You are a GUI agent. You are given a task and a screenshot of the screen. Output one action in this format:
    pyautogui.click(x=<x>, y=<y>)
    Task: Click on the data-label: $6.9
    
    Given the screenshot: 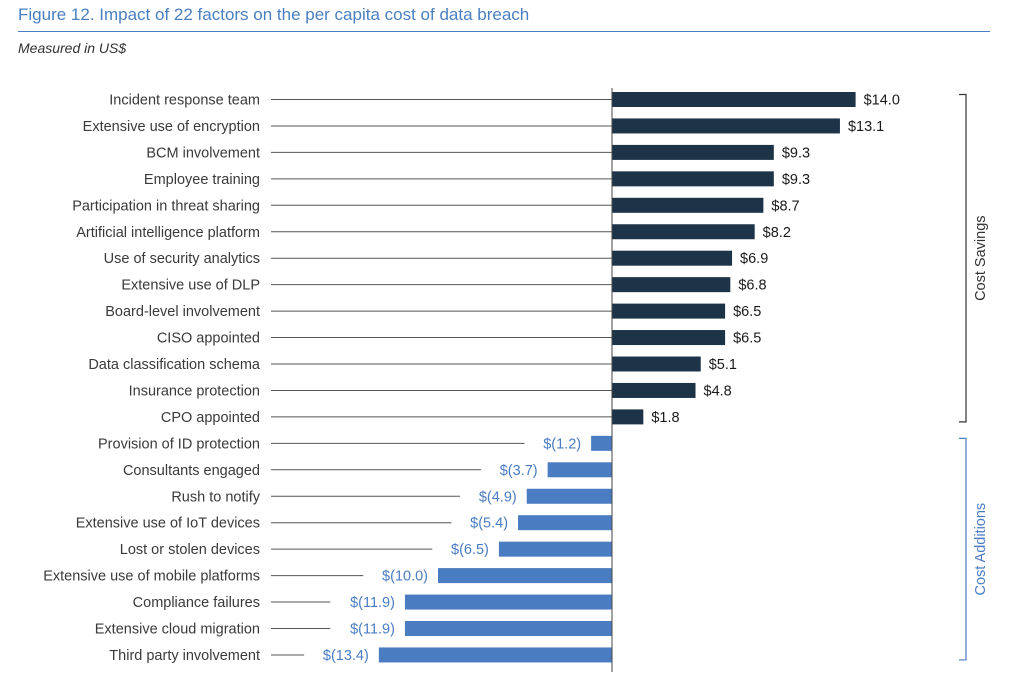 What is the action you would take?
    pyautogui.click(x=754, y=259)
    